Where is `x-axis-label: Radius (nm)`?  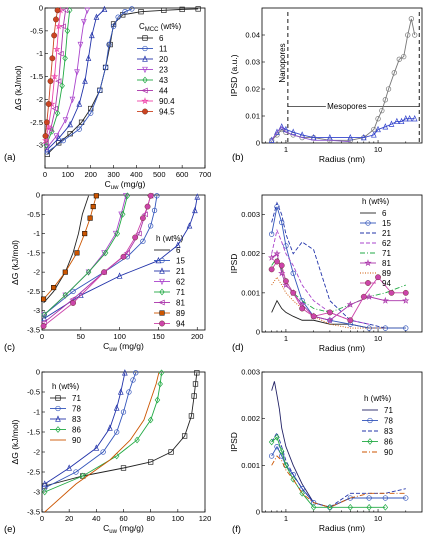 x-axis-label: Radius (nm) is located at coordinates (342, 528).